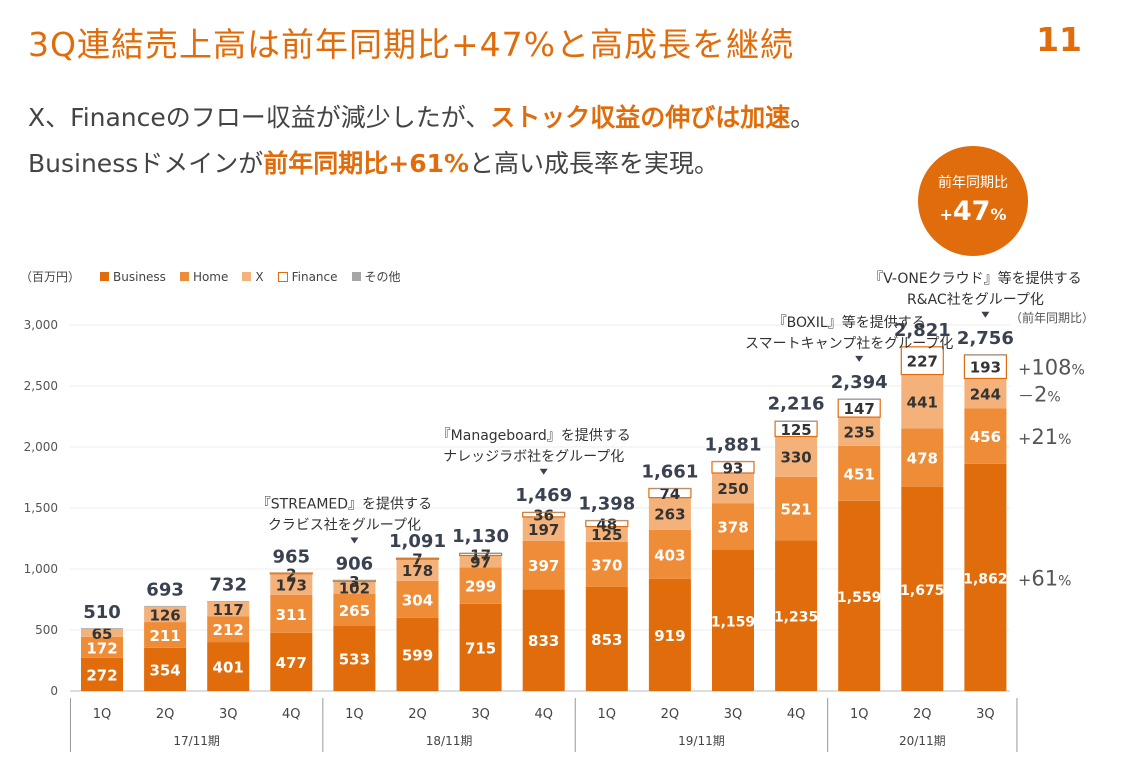 The height and width of the screenshot is (757, 1126). Describe the element at coordinates (733, 445) in the screenshot. I see `bar-total-label: 1,881` at that location.